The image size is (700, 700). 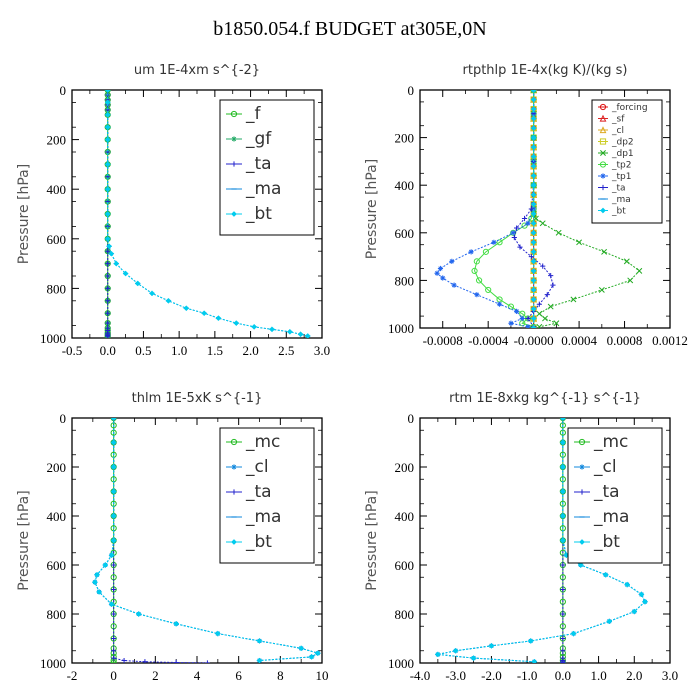 I want to click on x-tick-label: 8, so click(x=280, y=675).